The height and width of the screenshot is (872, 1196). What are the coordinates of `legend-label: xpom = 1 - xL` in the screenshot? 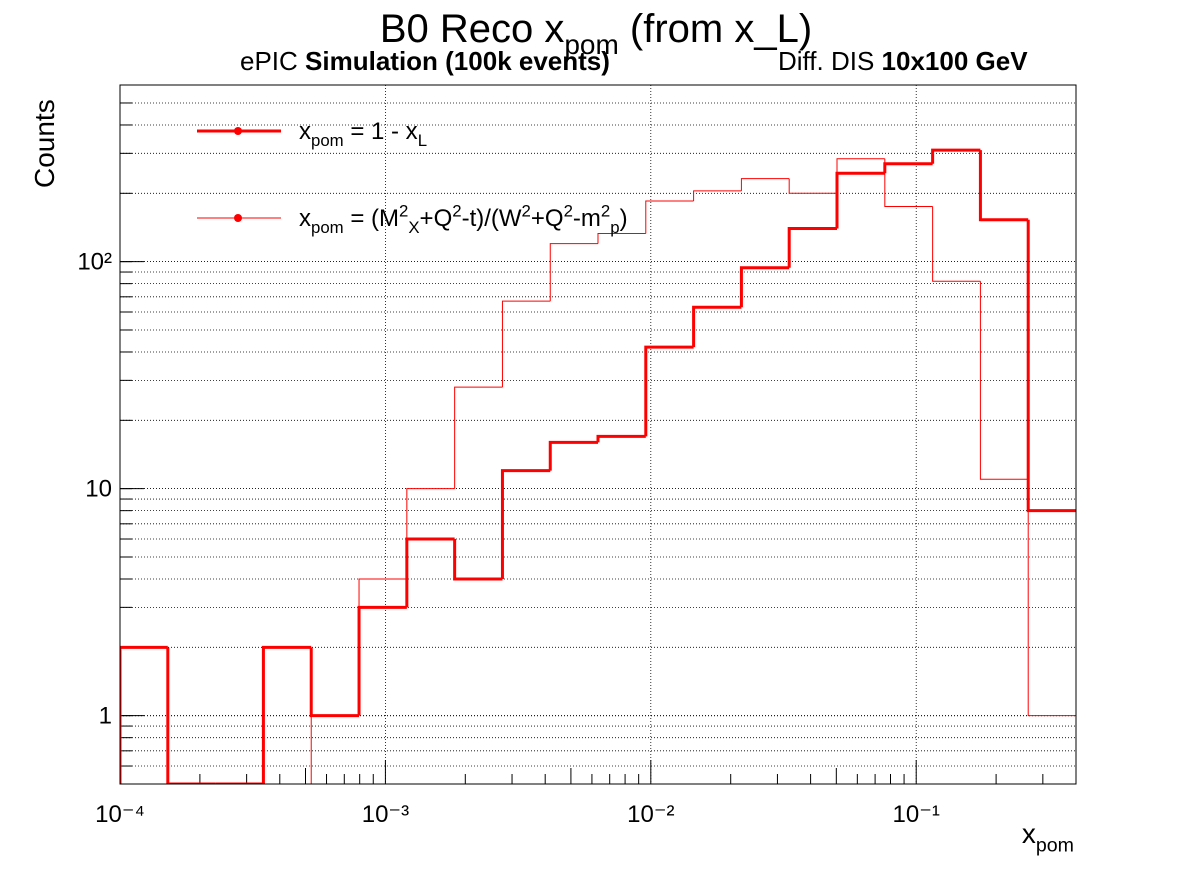 It's located at (363, 134).